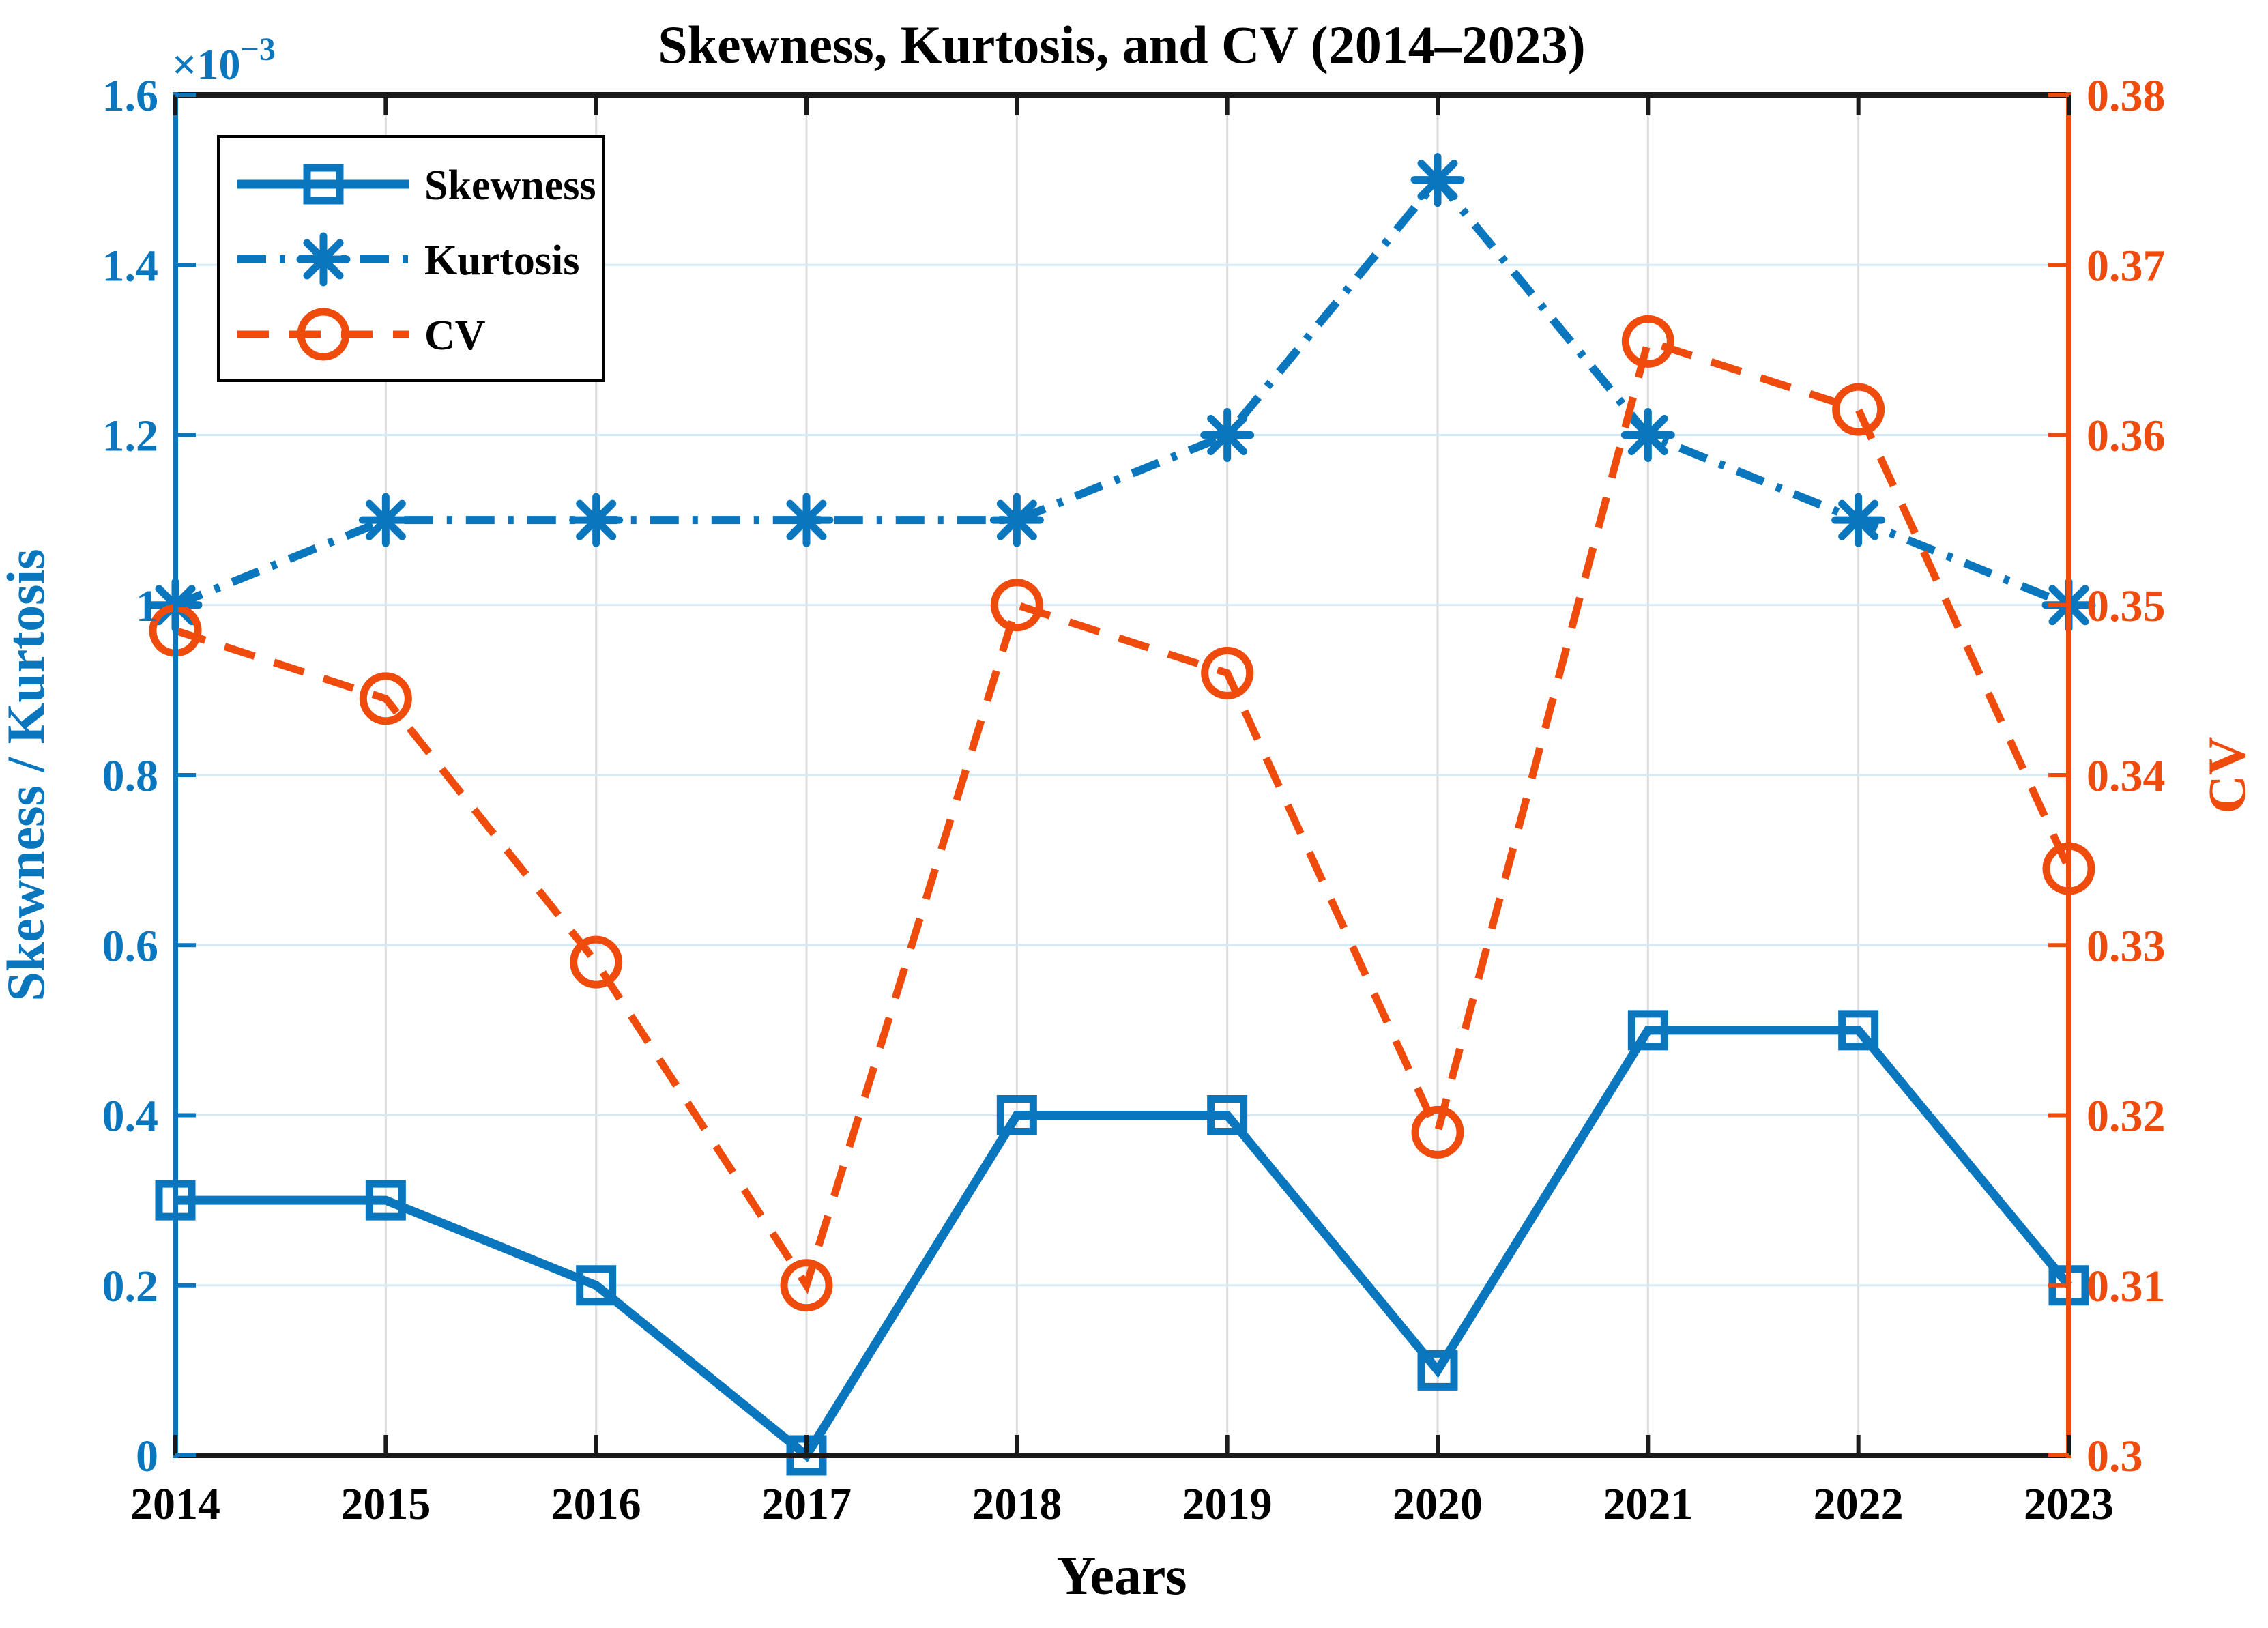  What do you see at coordinates (147, 606) in the screenshot?
I see `y-left-tick-label: 1` at bounding box center [147, 606].